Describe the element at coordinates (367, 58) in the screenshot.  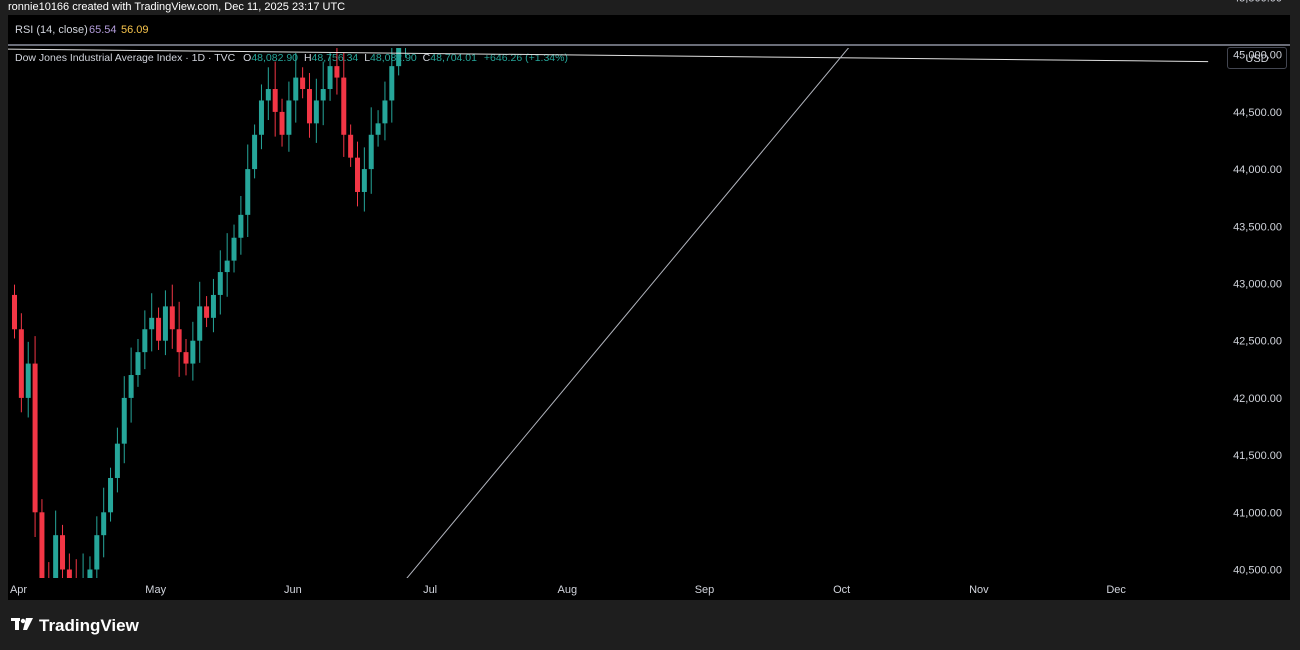
I see `legend-low-label: L` at that location.